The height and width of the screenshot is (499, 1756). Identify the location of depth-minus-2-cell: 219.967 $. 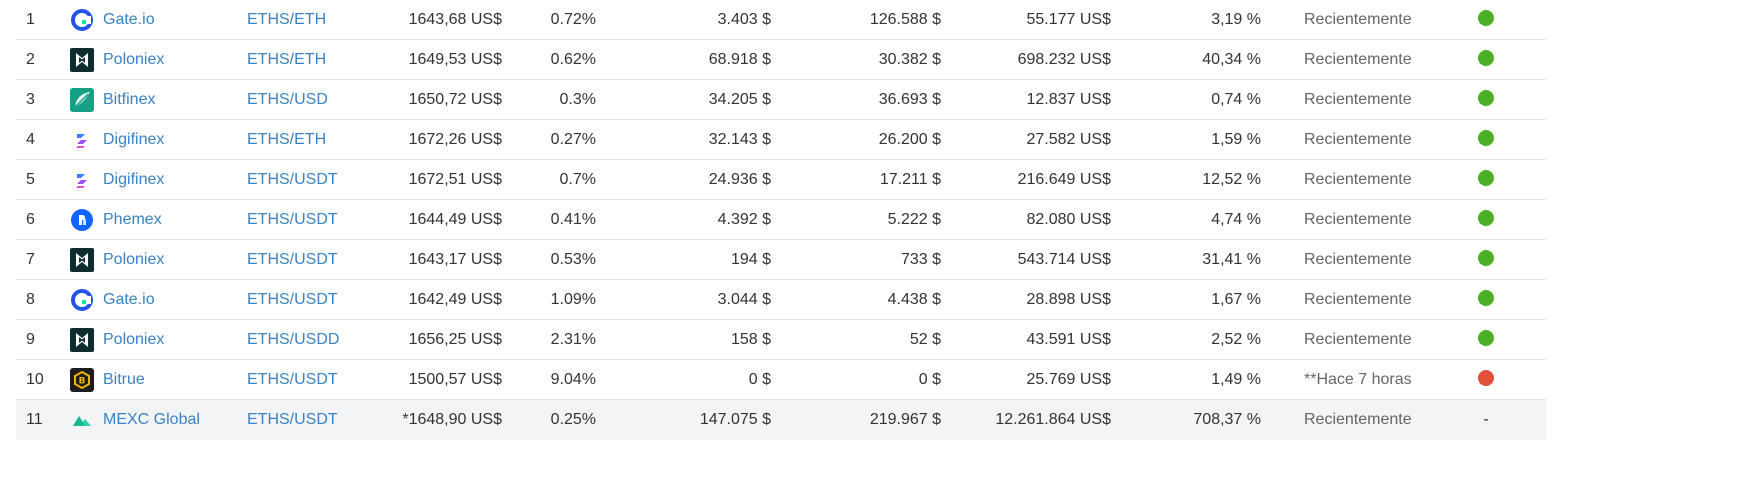
(905, 419).